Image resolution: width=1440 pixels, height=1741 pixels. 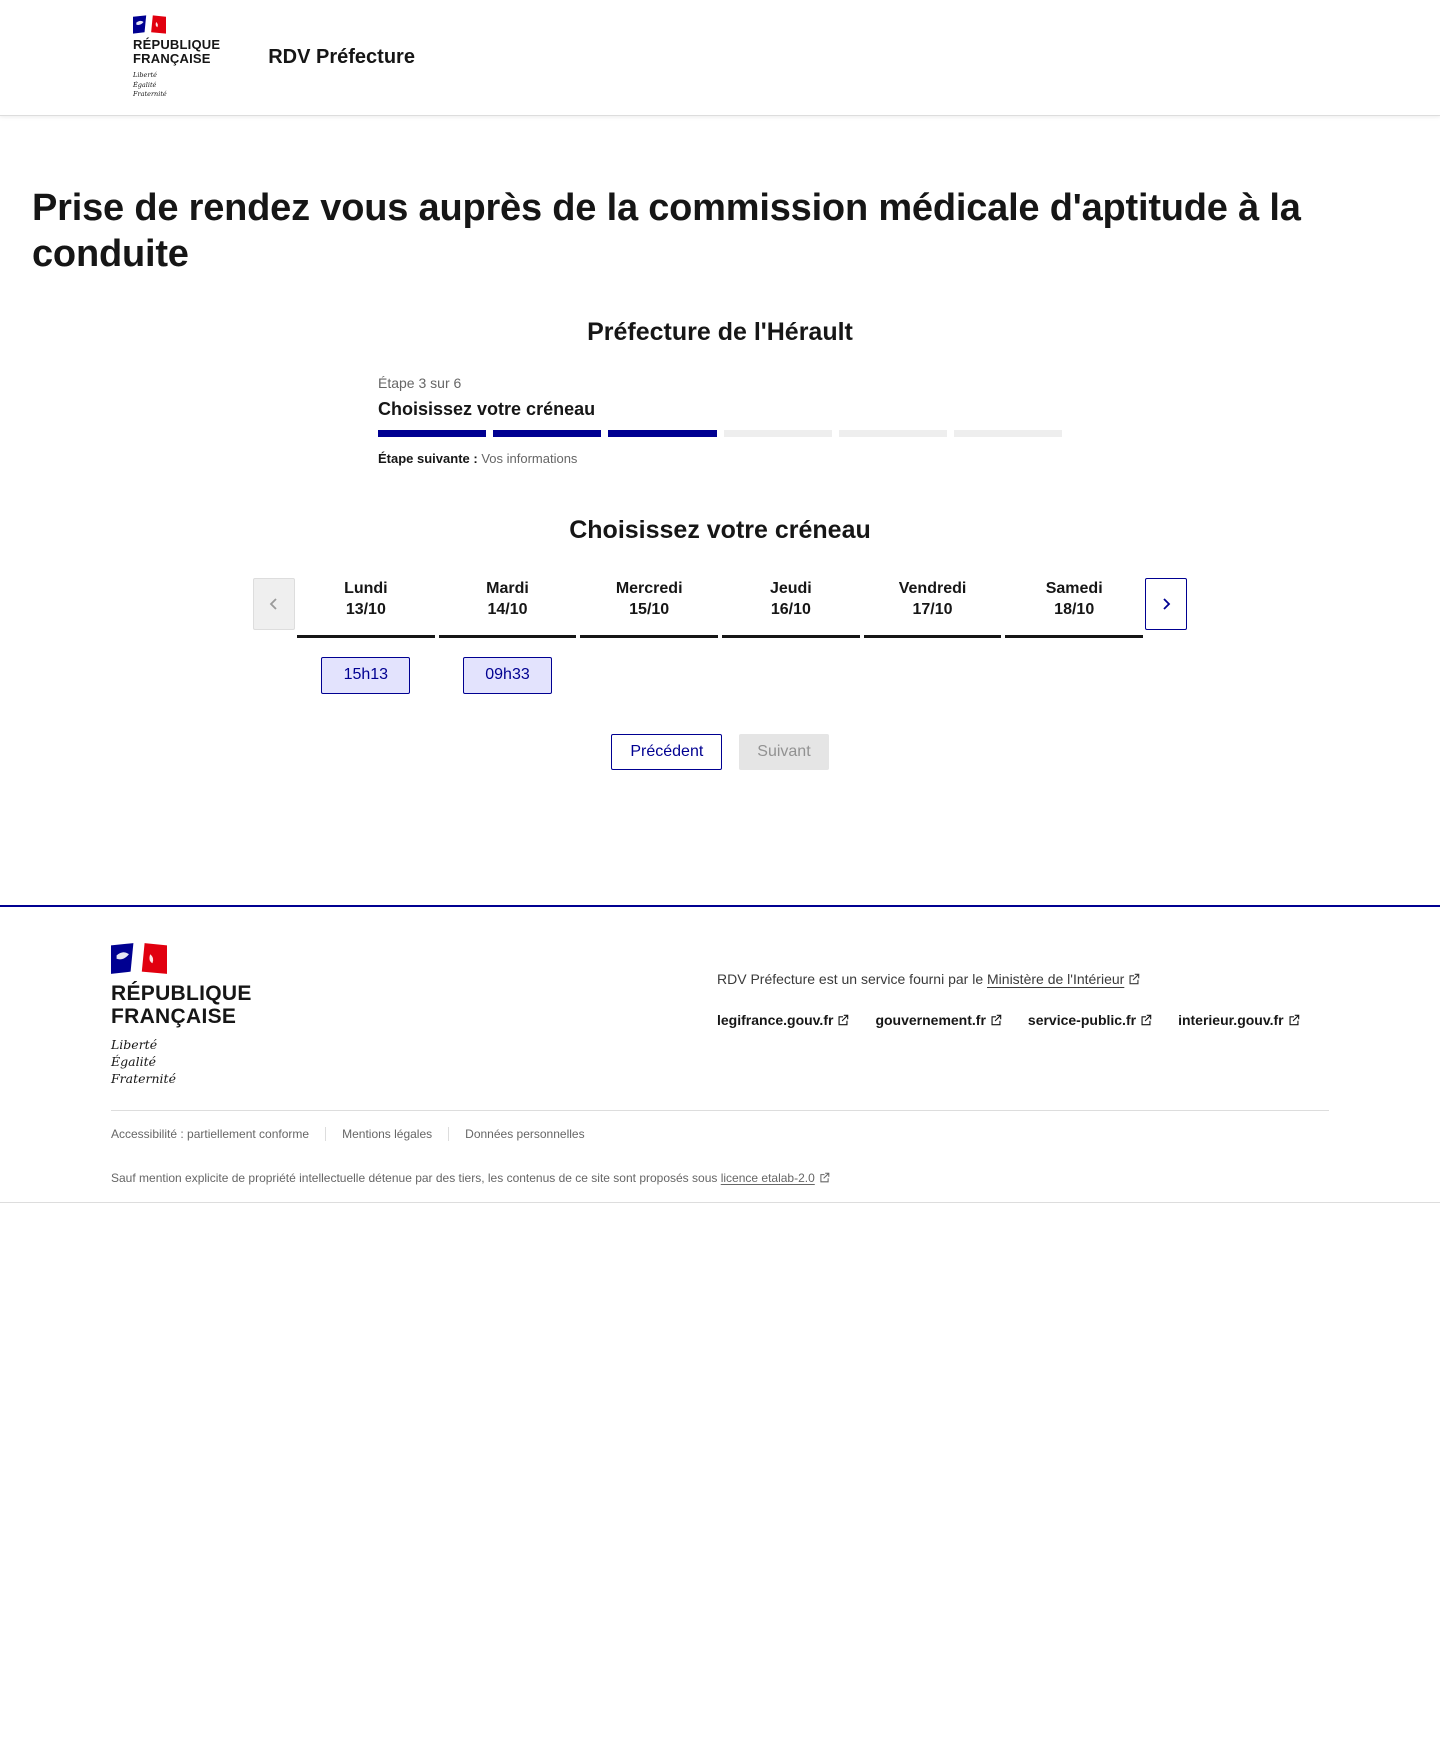 I want to click on day-header: Samedi 18/10, so click(x=1074, y=608).